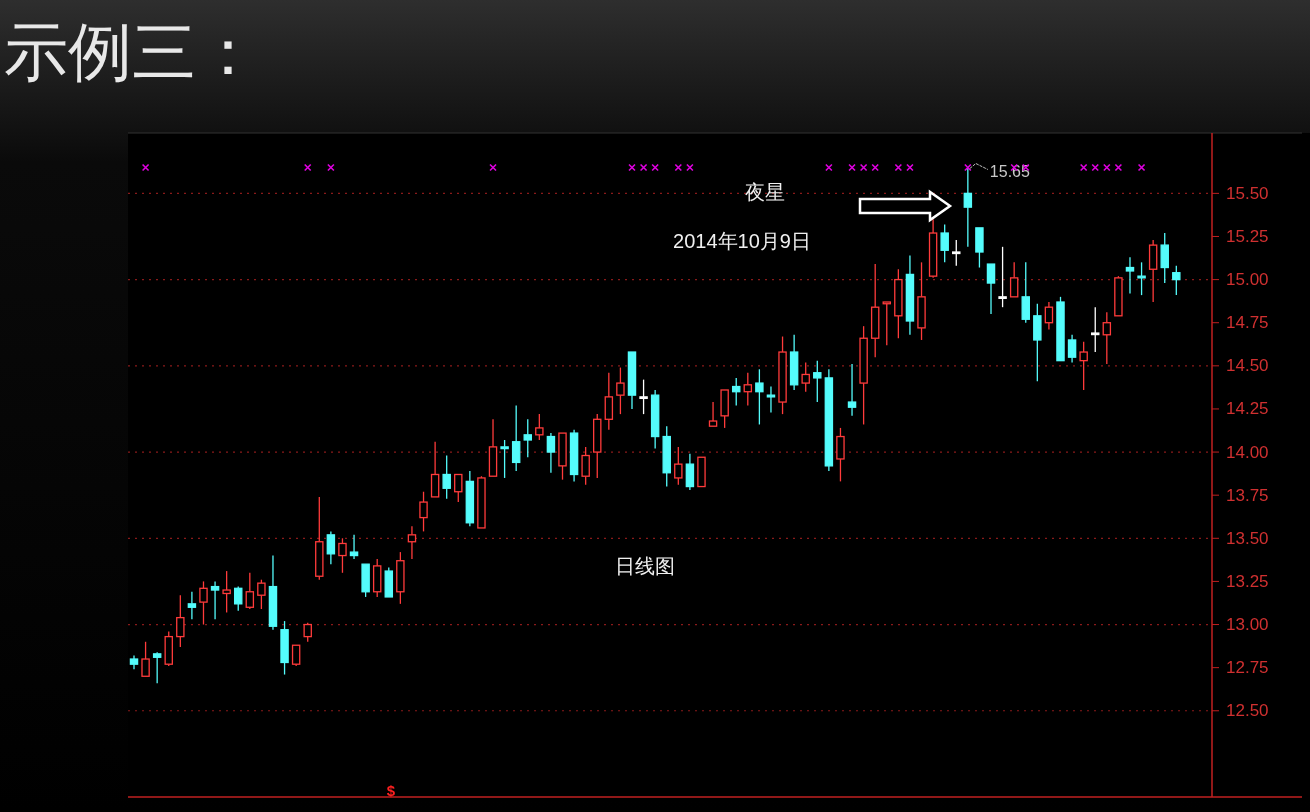  I want to click on annotation: 2014年10月9日, so click(742, 241).